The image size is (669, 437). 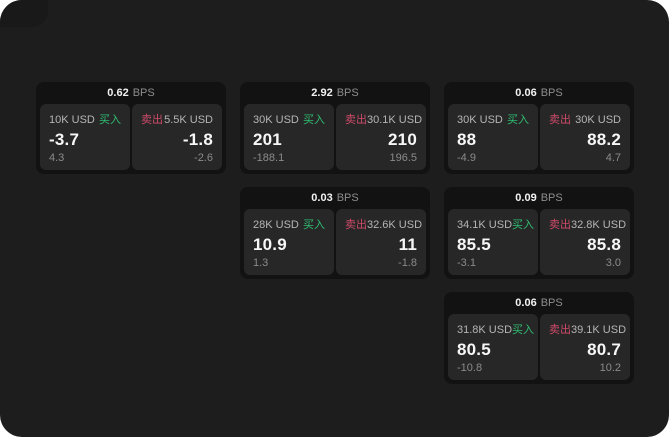 What do you see at coordinates (261, 263) in the screenshot?
I see `buy-sub-value: 1.3` at bounding box center [261, 263].